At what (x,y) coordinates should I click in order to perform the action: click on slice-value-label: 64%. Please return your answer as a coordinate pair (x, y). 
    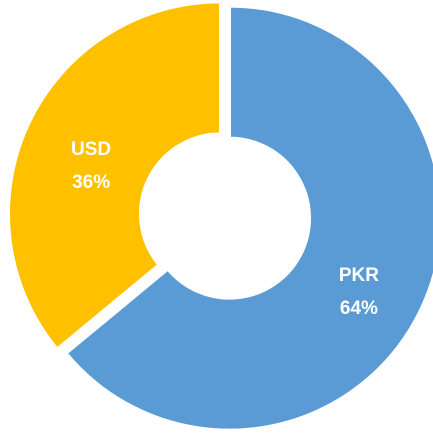
    Looking at the image, I should click on (359, 308).